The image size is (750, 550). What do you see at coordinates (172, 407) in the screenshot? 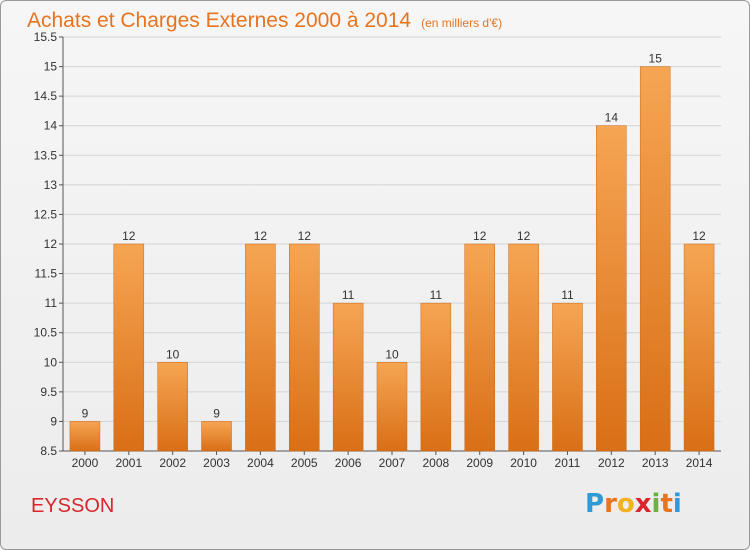
I see `bar-2002` at bounding box center [172, 407].